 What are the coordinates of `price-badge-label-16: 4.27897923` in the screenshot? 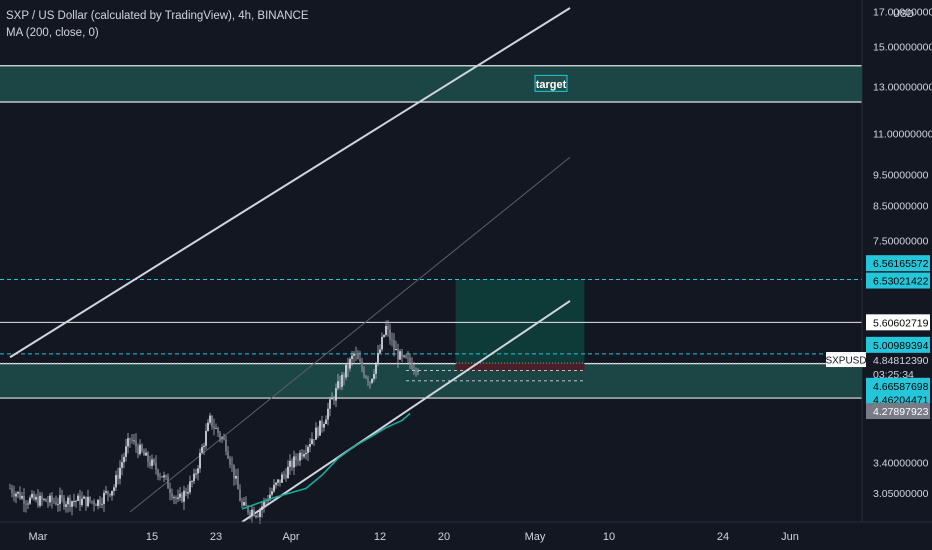 It's located at (901, 412).